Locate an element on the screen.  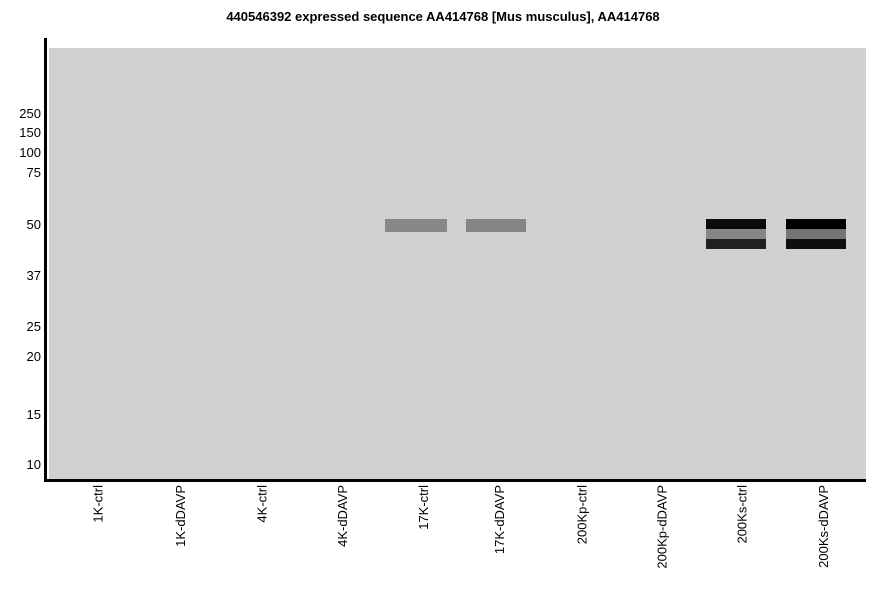
mw-marker-label-150: 150 is located at coordinates (30, 132).